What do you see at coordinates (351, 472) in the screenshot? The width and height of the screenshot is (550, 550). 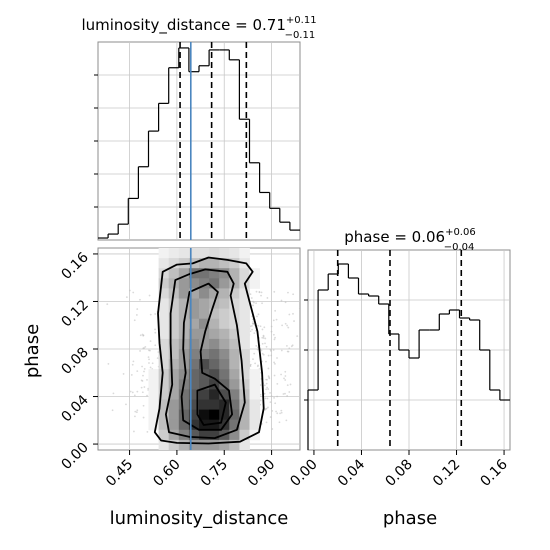 I see `x-tick-label: 0.04` at bounding box center [351, 472].